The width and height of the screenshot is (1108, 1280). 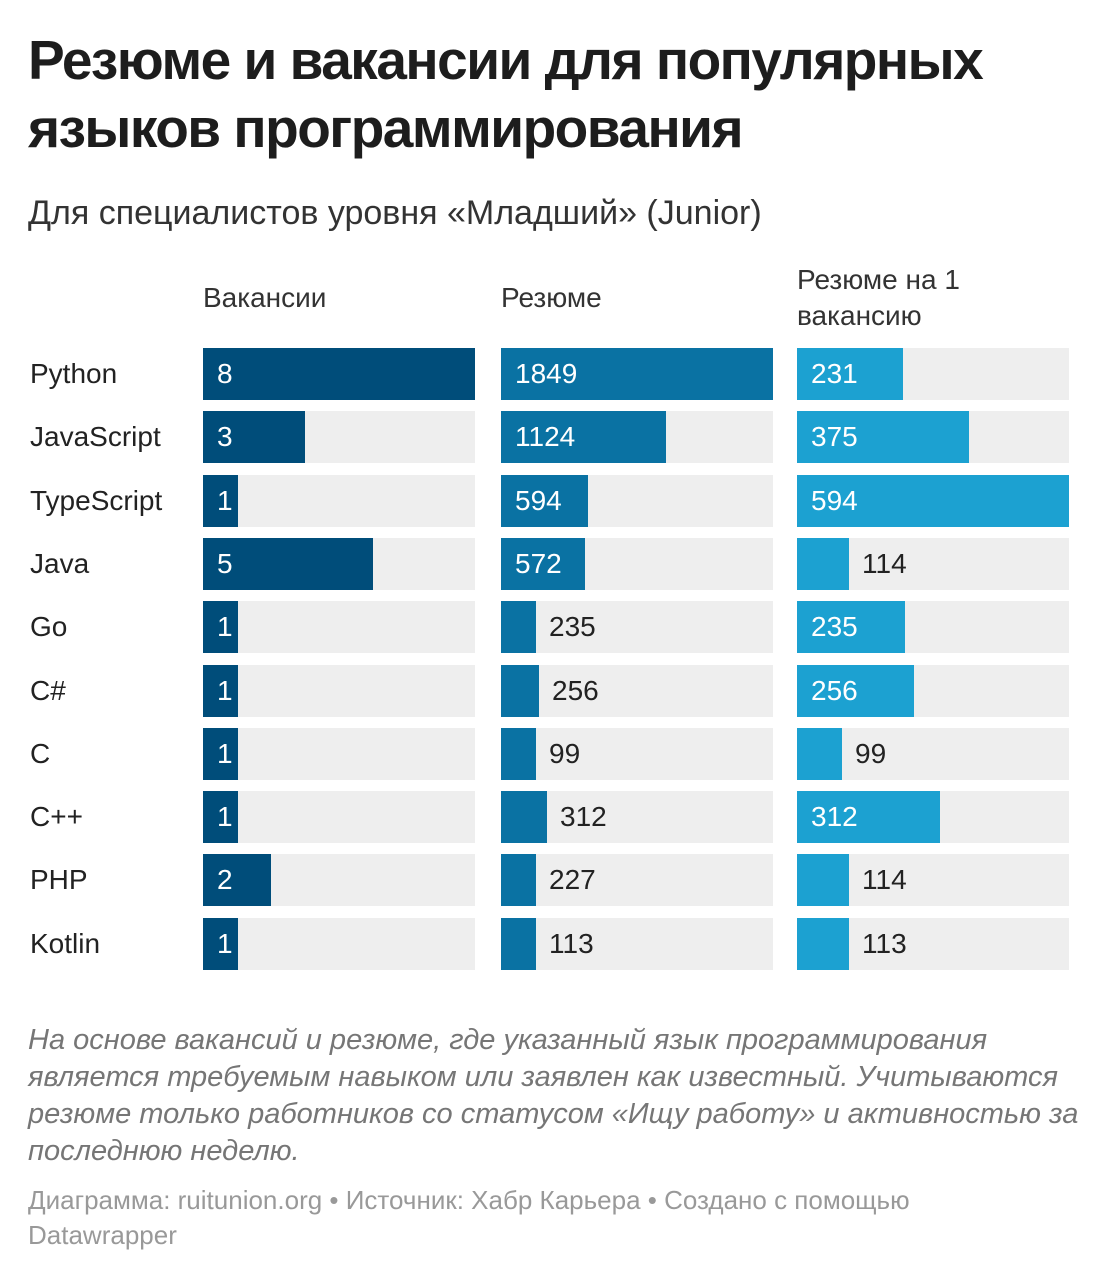 I want to click on category-label: TypeScript, so click(x=96, y=500).